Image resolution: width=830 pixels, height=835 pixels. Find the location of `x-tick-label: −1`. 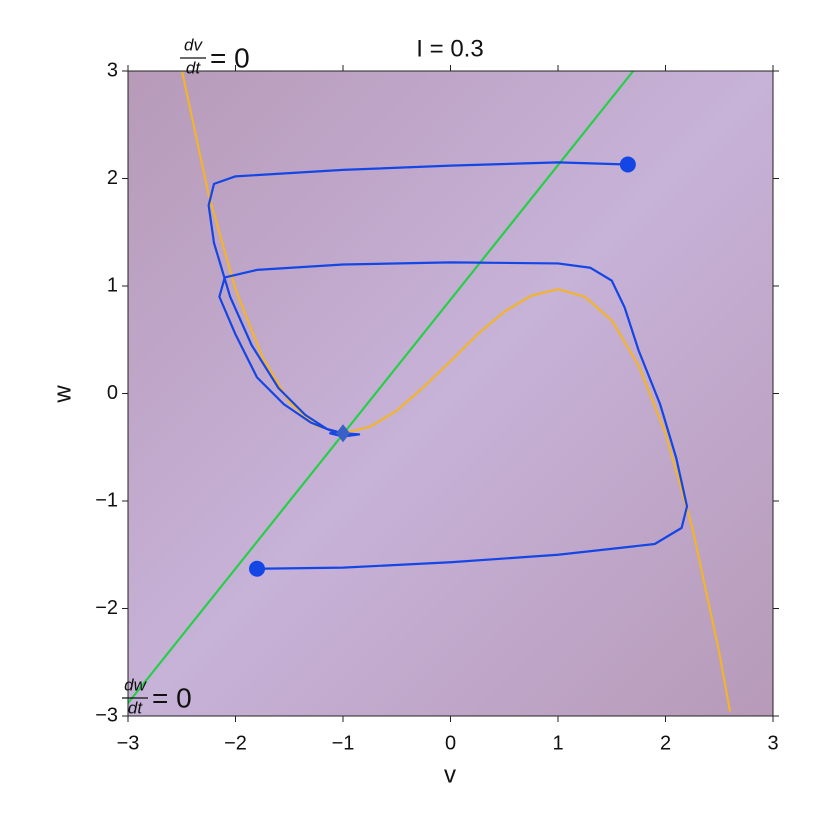

x-tick-label: −1 is located at coordinates (343, 743).